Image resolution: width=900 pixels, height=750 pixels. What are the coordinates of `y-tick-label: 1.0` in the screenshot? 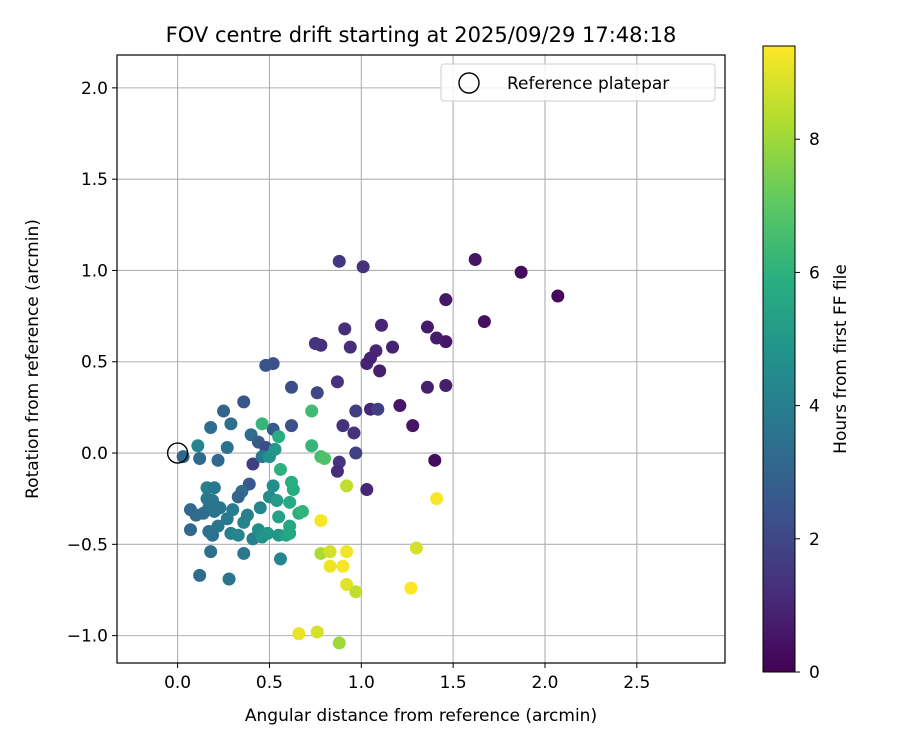 It's located at (94, 271).